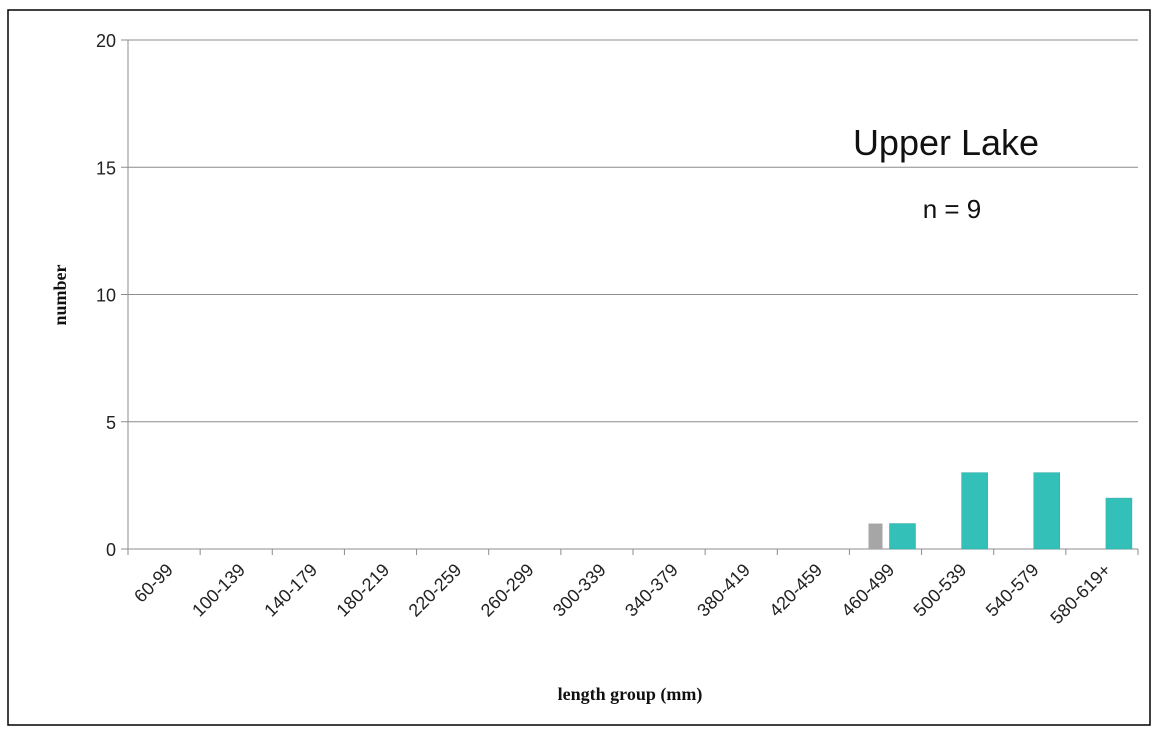 The image size is (1158, 732). Describe the element at coordinates (1000, 511) in the screenshot. I see `bars` at that location.